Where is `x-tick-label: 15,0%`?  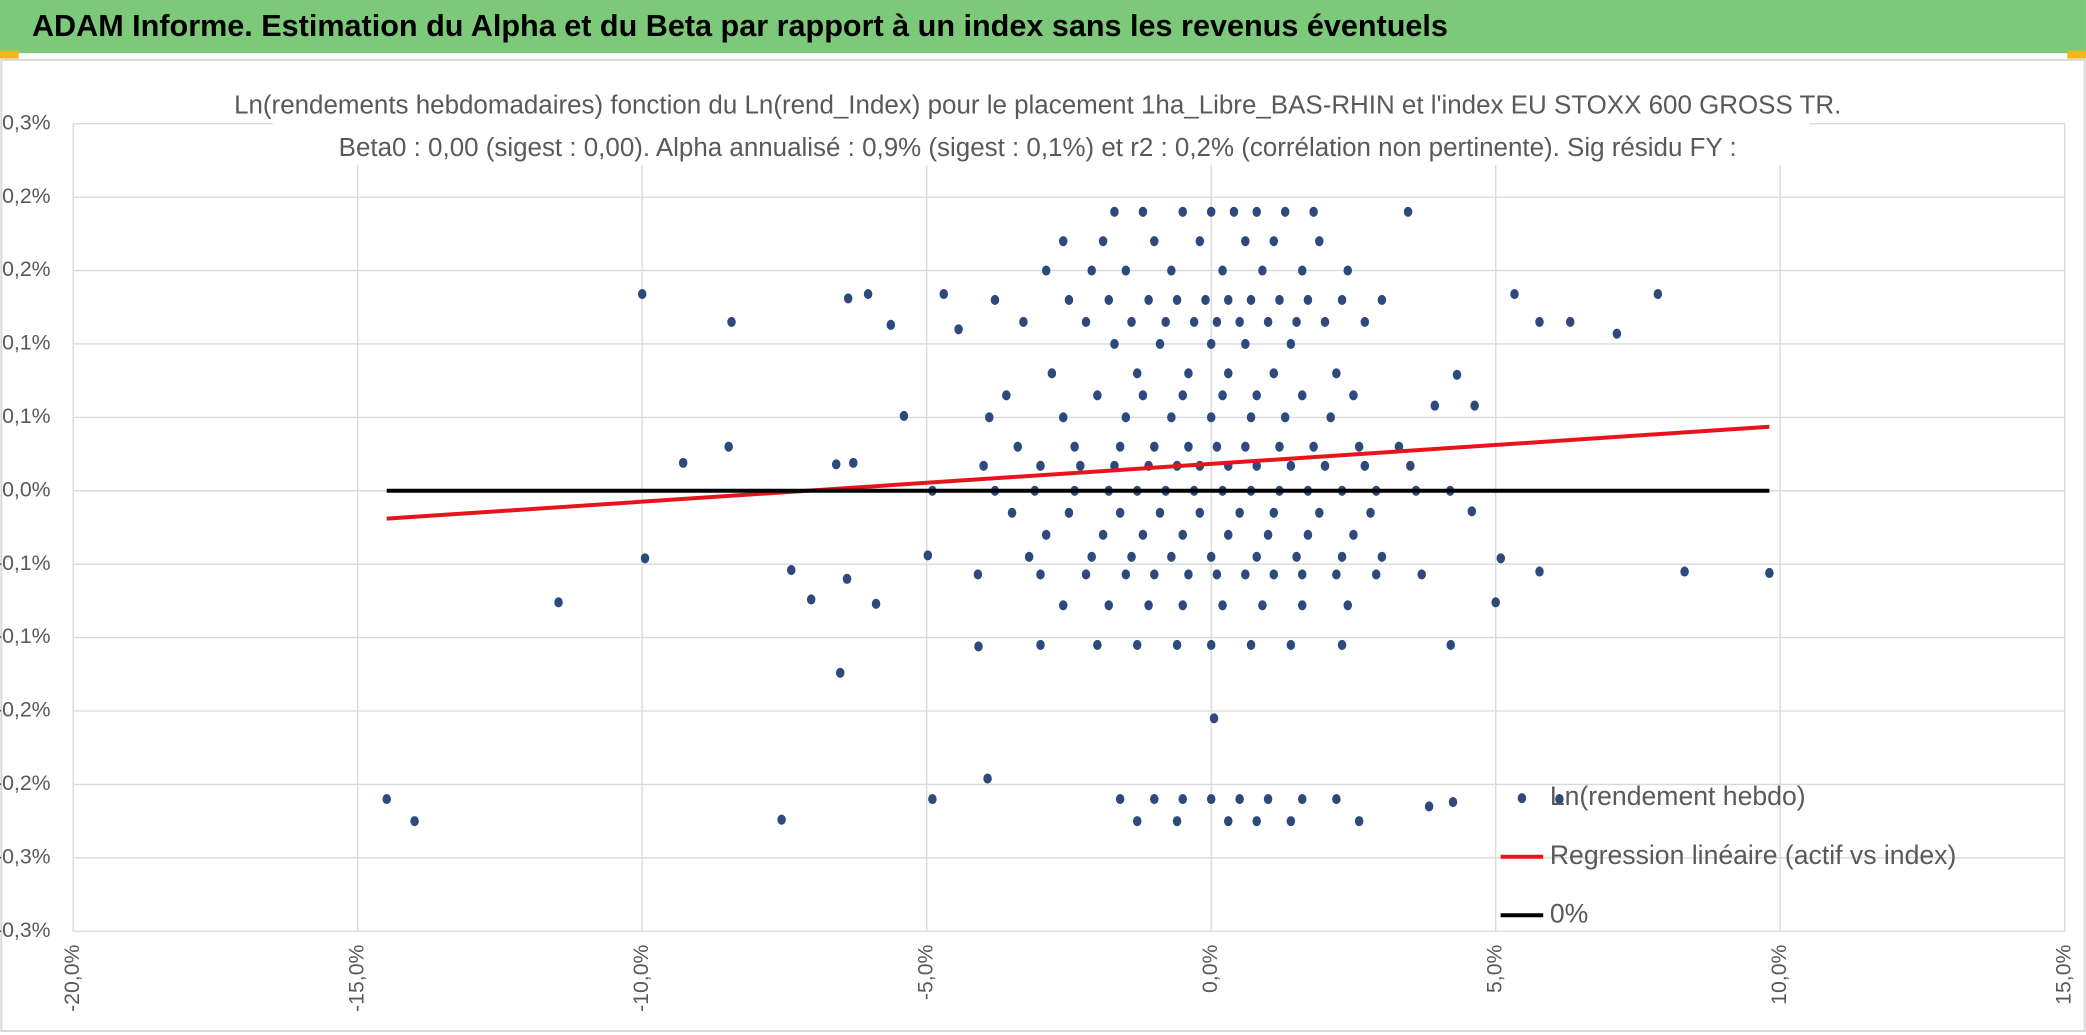 x-tick-label: 15,0% is located at coordinates (2063, 974).